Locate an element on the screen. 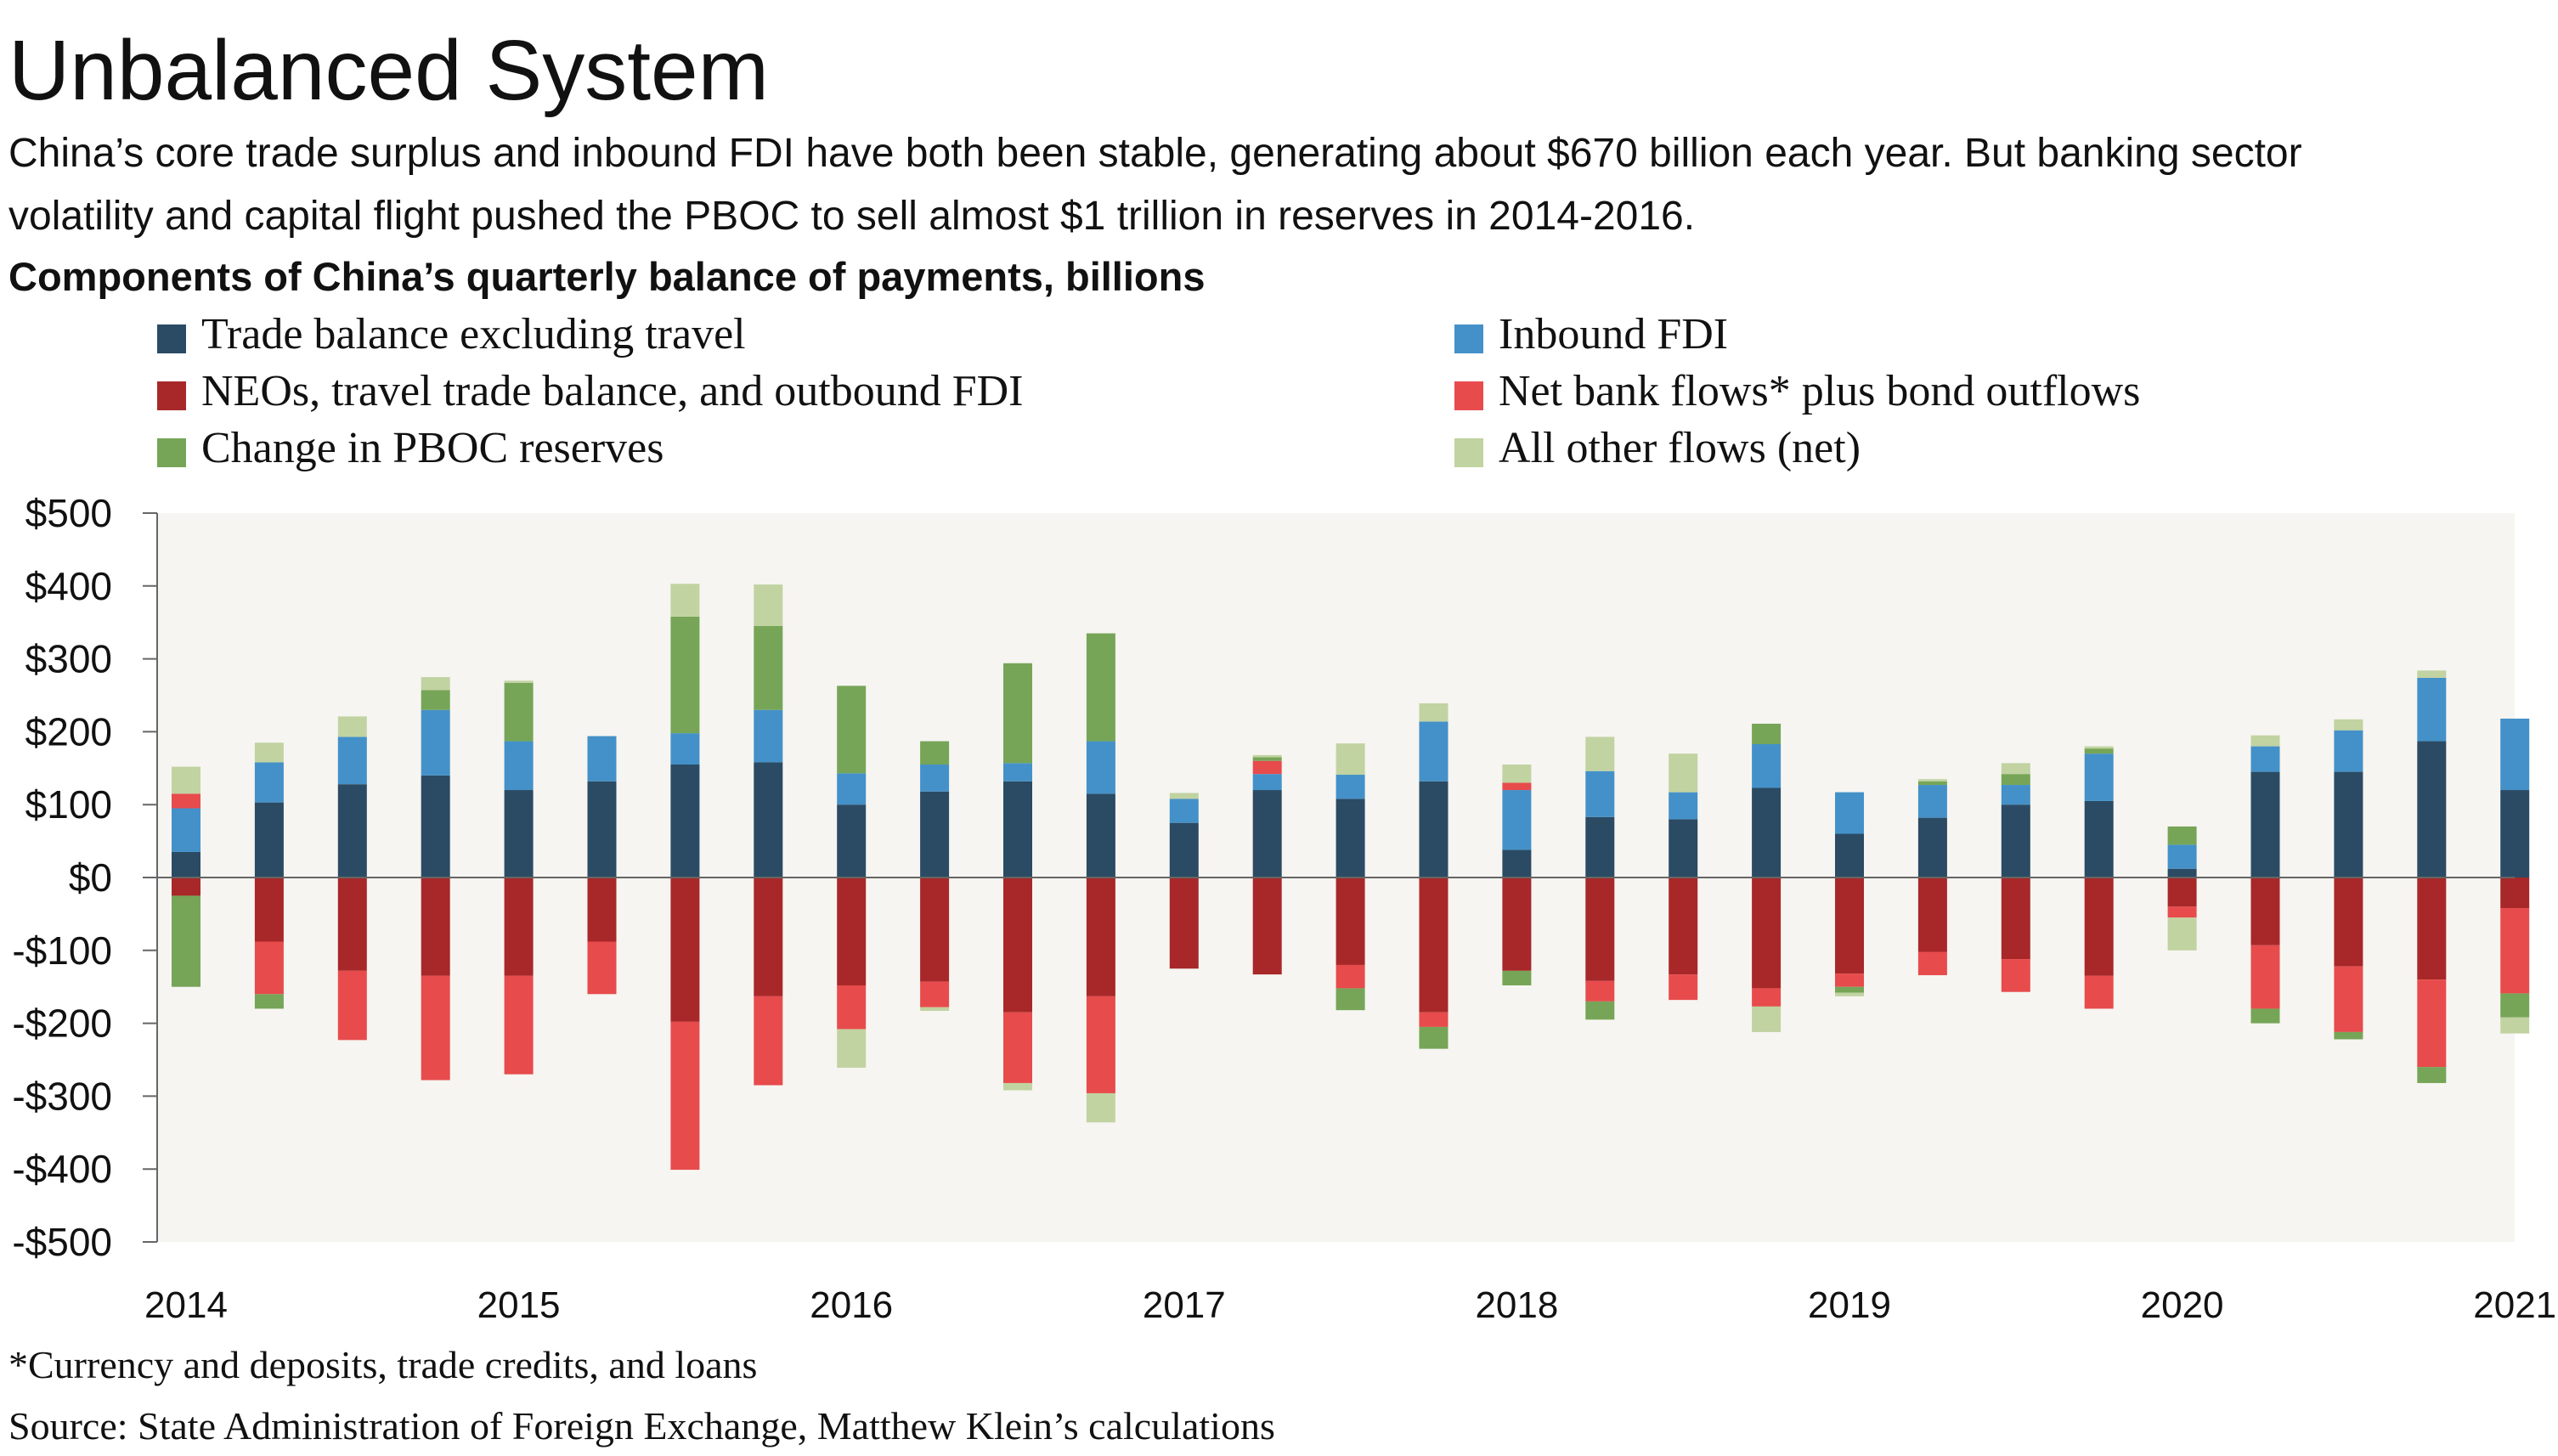  legend-label: Trade balance excluding travel is located at coordinates (473, 334).